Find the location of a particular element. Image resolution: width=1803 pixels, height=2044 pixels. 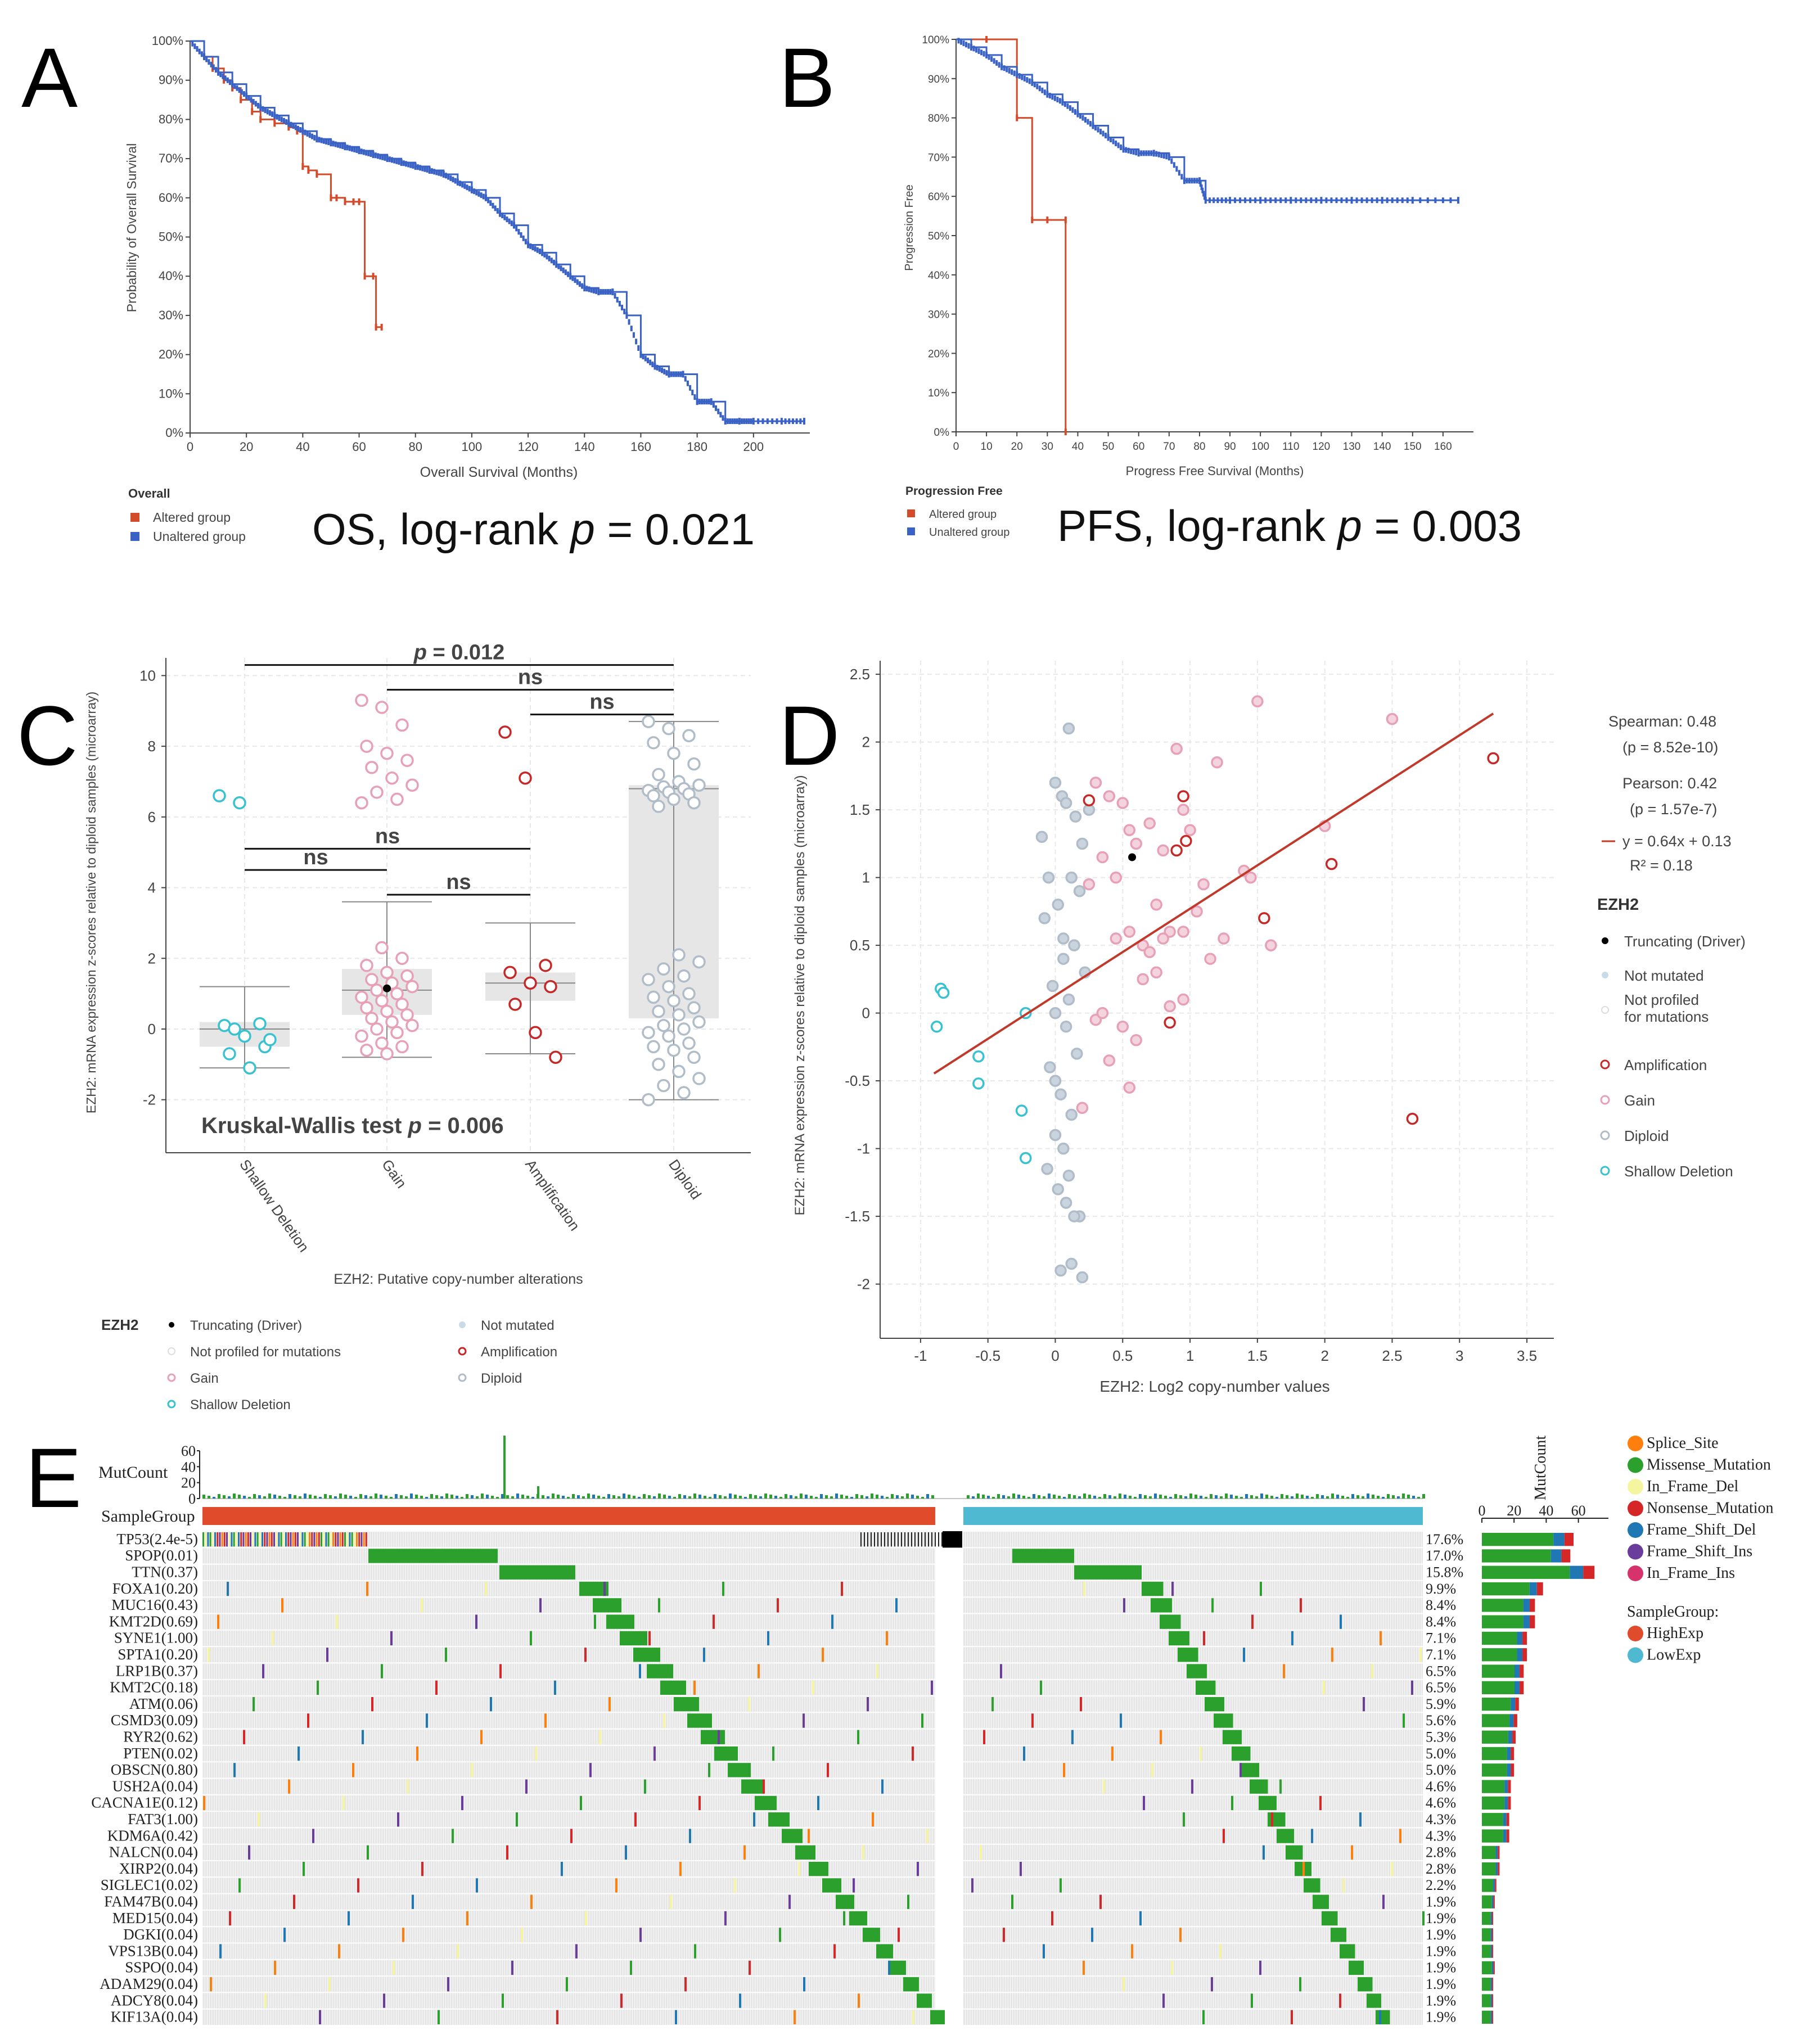

d-ytick-label: -0.5 is located at coordinates (857, 1081).